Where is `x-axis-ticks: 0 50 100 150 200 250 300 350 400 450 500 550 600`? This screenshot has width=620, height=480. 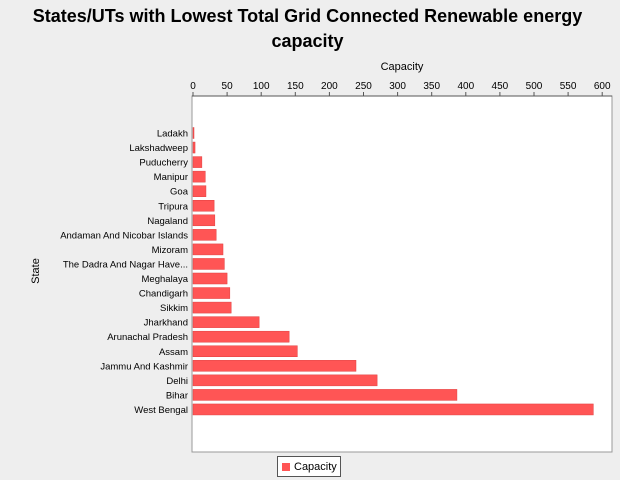
x-axis-ticks: 0 50 100 150 200 250 300 350 400 450 500 550 600 is located at coordinates (400, 88).